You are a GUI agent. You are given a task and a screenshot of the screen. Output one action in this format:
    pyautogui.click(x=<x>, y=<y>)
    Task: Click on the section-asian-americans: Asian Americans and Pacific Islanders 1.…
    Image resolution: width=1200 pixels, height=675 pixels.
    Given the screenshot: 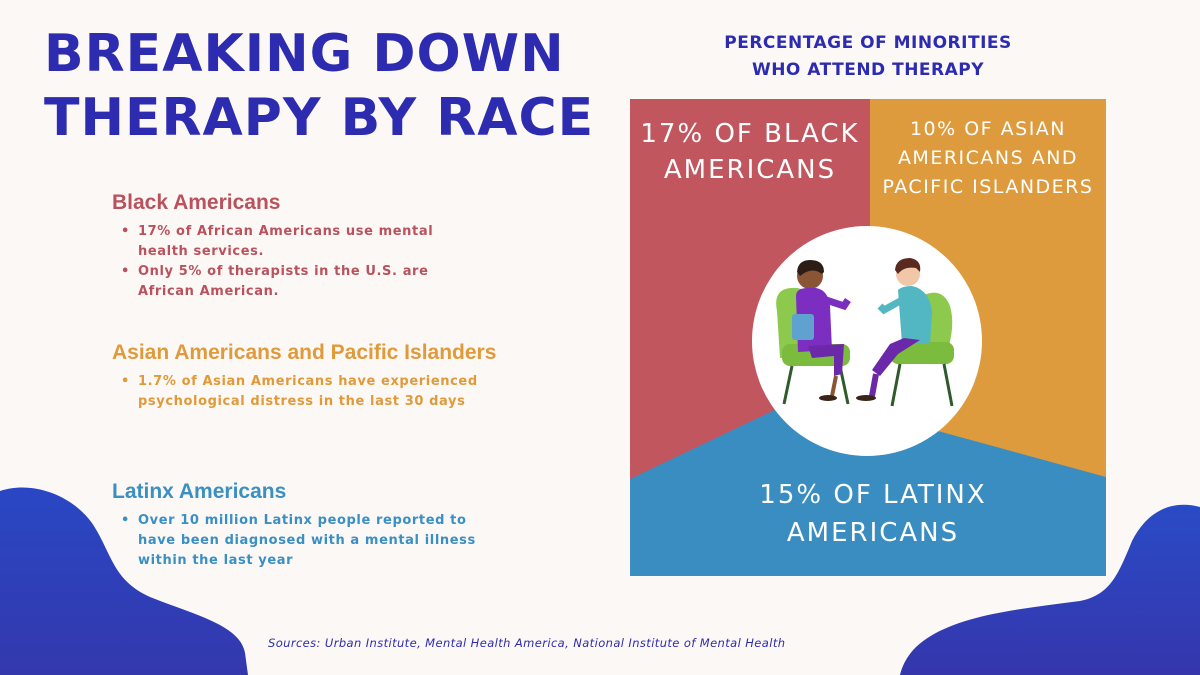 What is the action you would take?
    pyautogui.click(x=347, y=376)
    